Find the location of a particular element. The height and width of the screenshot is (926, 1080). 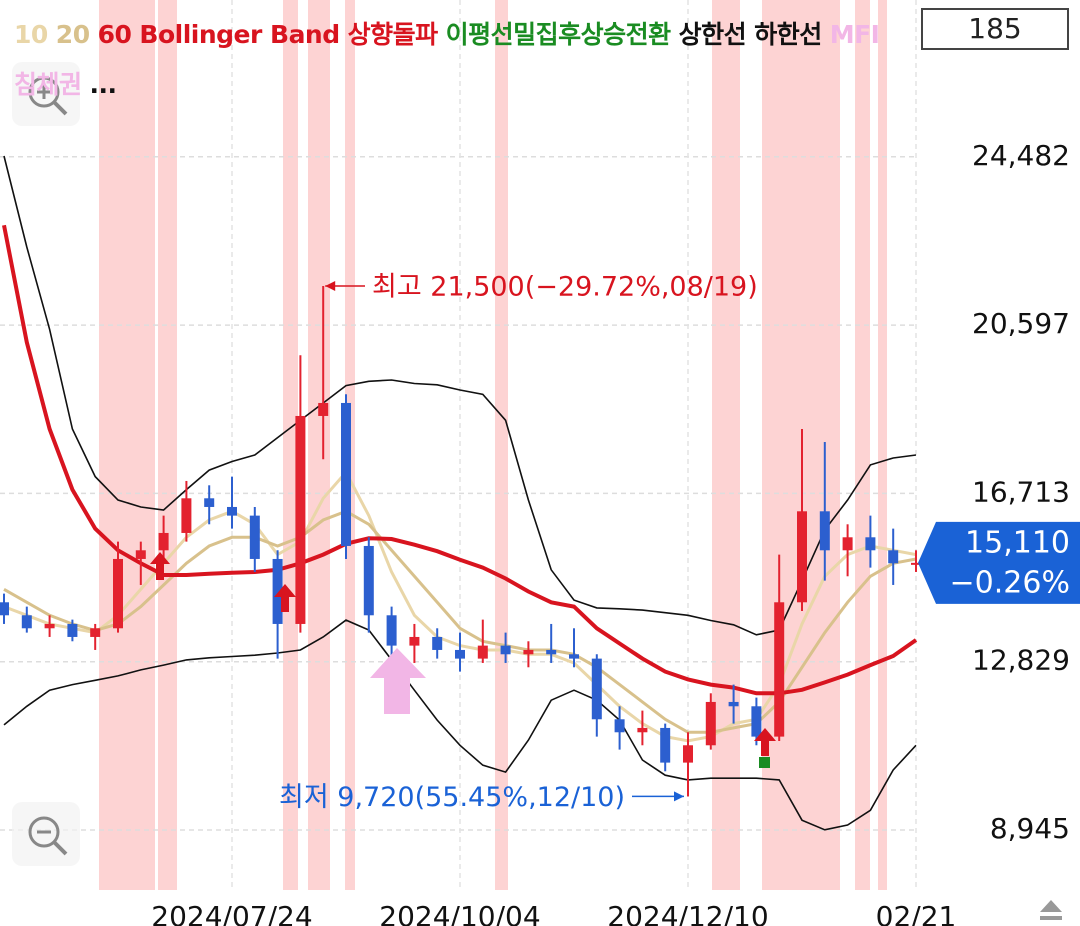

x-tick-label: 2024/10/04 is located at coordinates (459, 913).